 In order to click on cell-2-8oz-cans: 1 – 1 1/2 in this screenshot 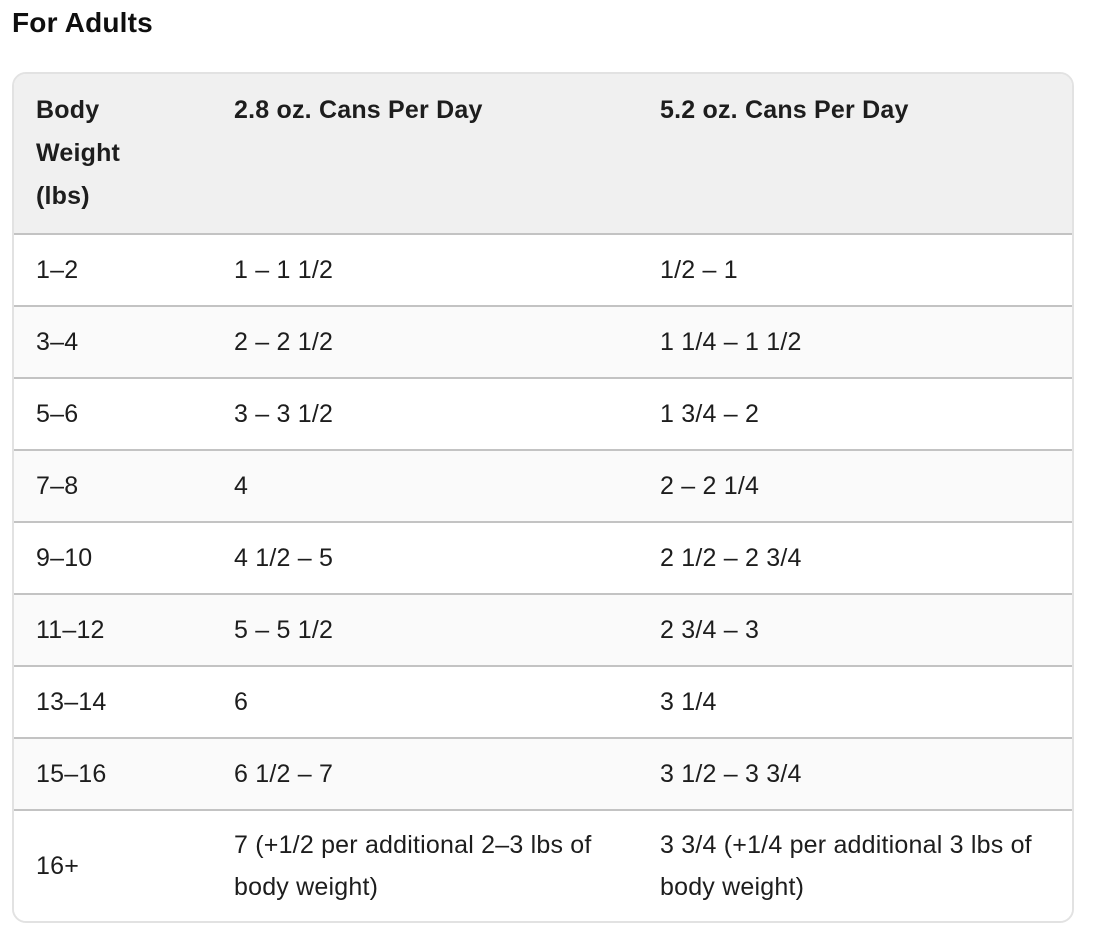, I will do `click(284, 270)`.